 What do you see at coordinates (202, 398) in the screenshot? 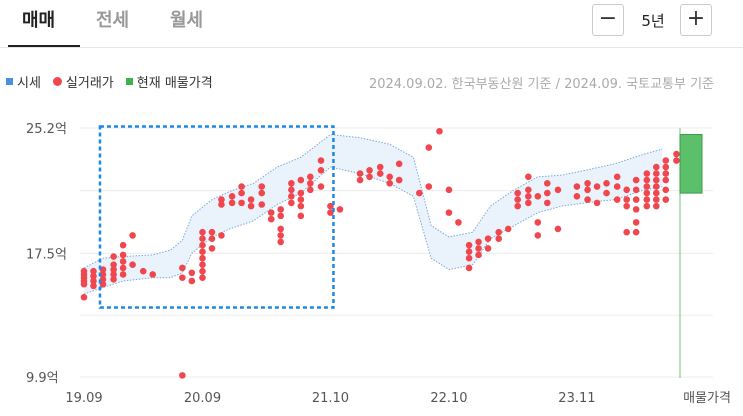
I see `x-tick-label: 20.09` at bounding box center [202, 398].